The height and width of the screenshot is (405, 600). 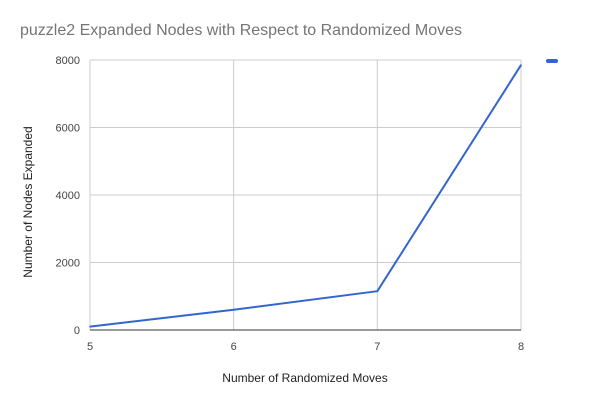 What do you see at coordinates (234, 347) in the screenshot?
I see `x-tick-label: 6` at bounding box center [234, 347].